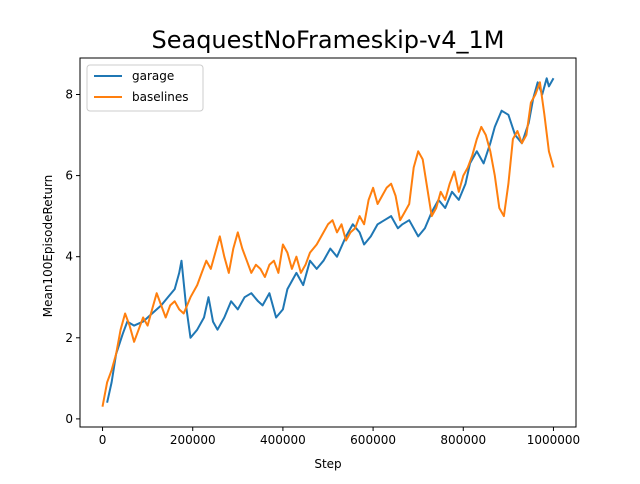 This screenshot has width=640, height=484. What do you see at coordinates (373, 440) in the screenshot?
I see `x-tick-label: 600000` at bounding box center [373, 440].